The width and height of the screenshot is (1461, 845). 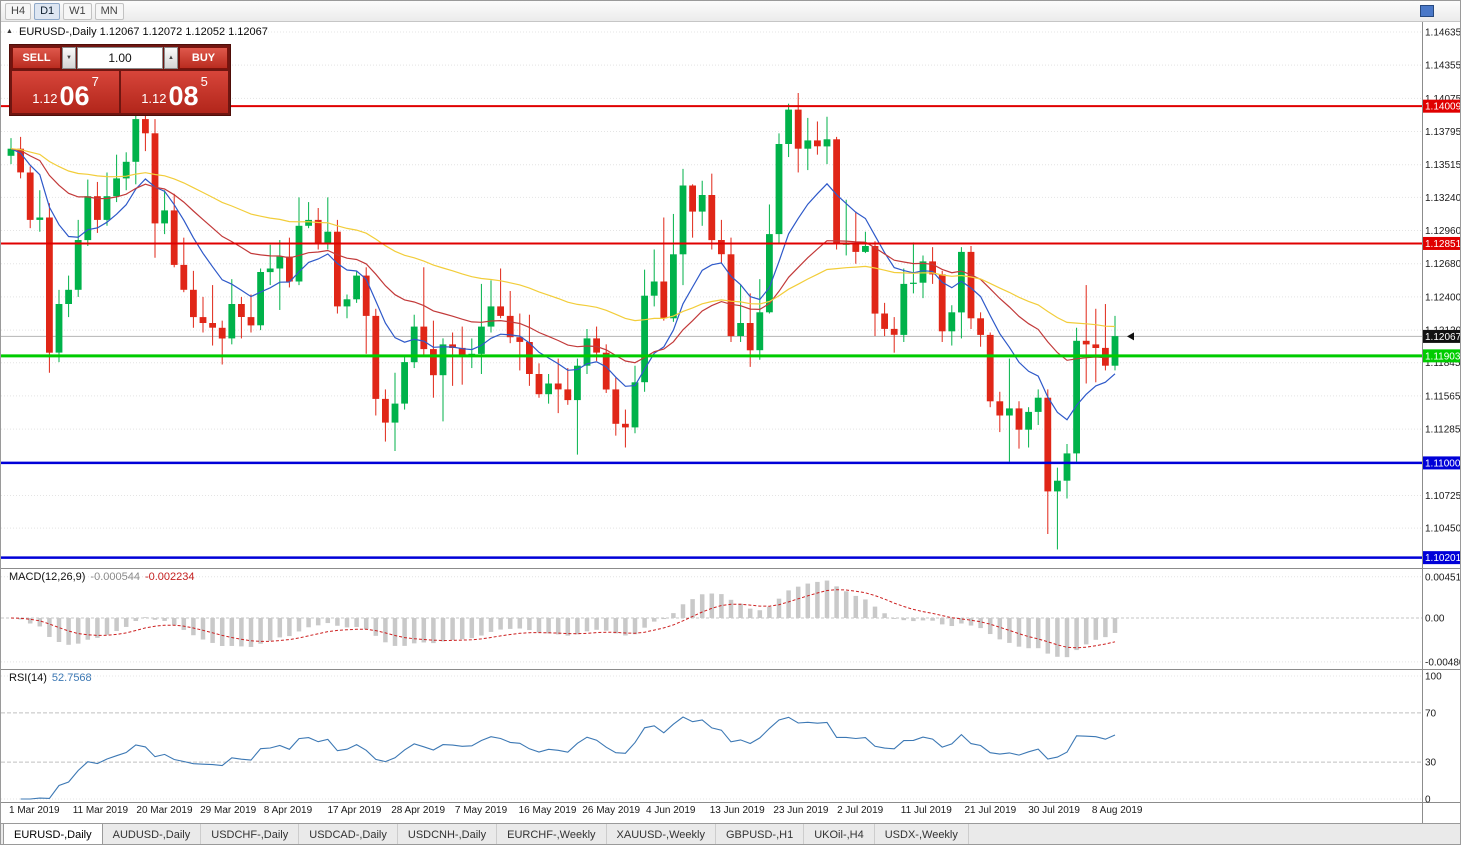 I want to click on svg-text: 0, so click(x=1428, y=800).